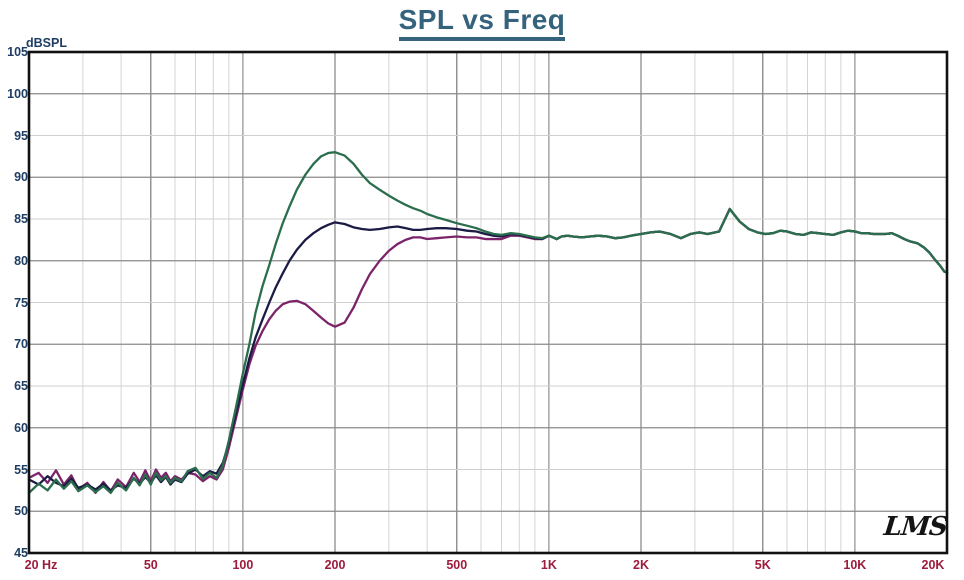  I want to click on page-title: SPL vs Freq, so click(482, 22).